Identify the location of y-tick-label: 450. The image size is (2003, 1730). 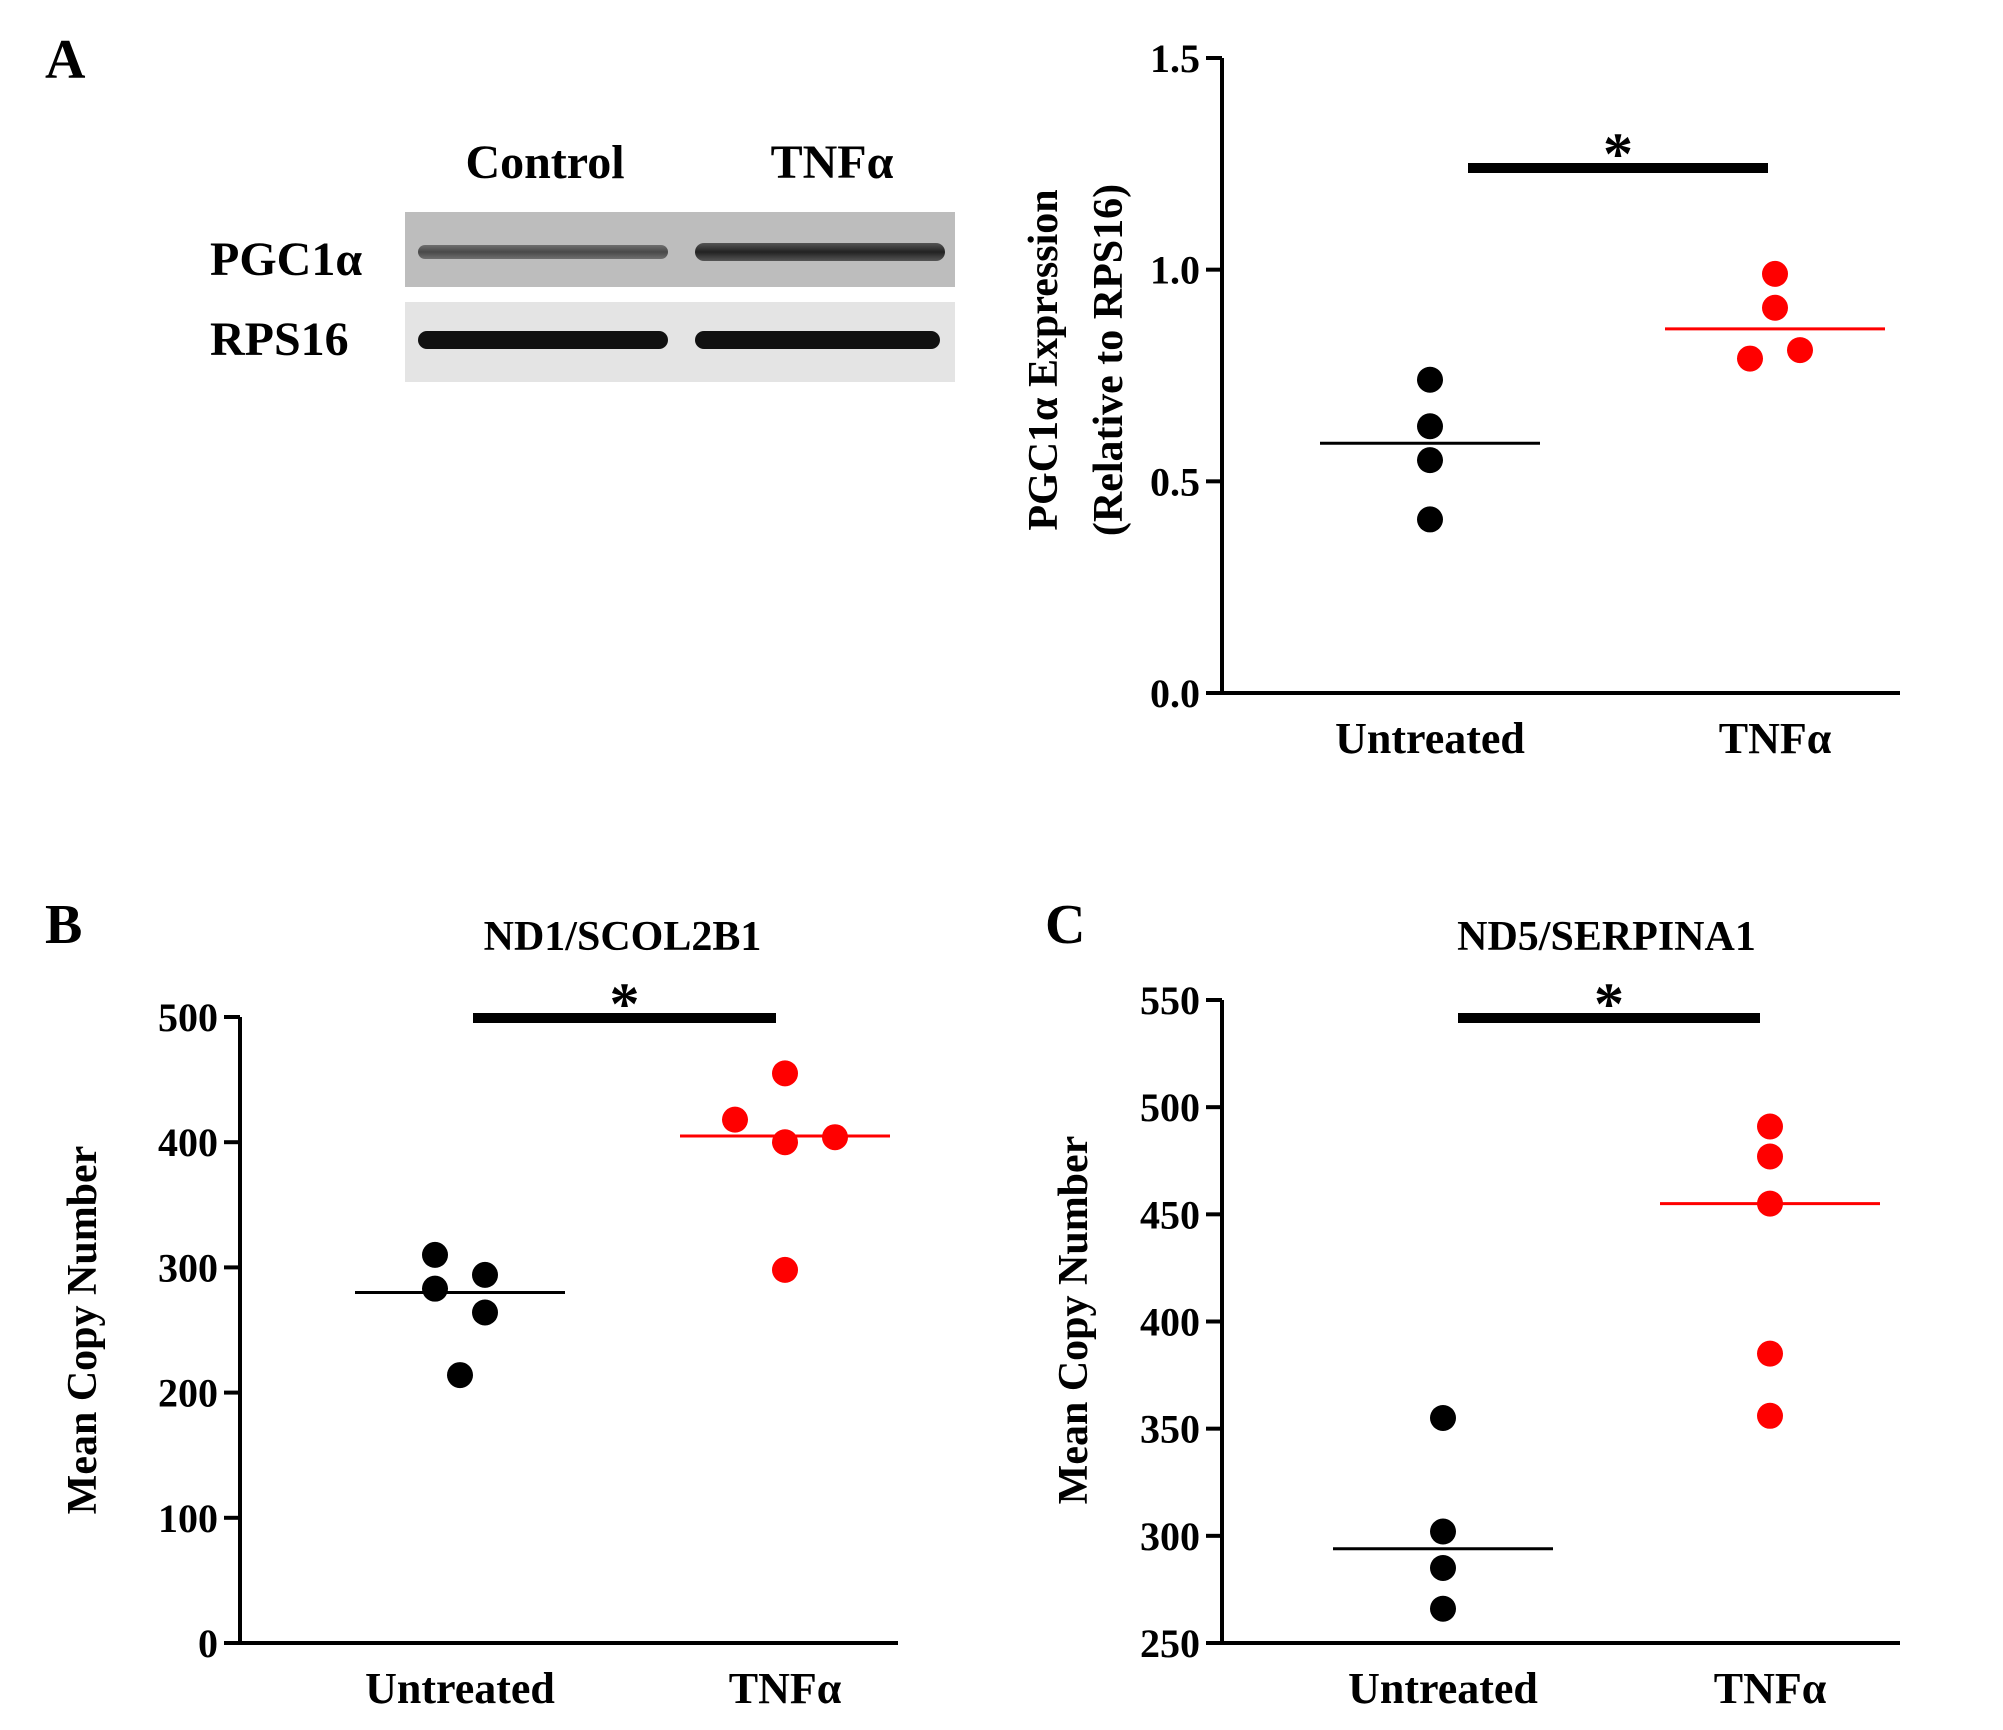
(1170, 1214).